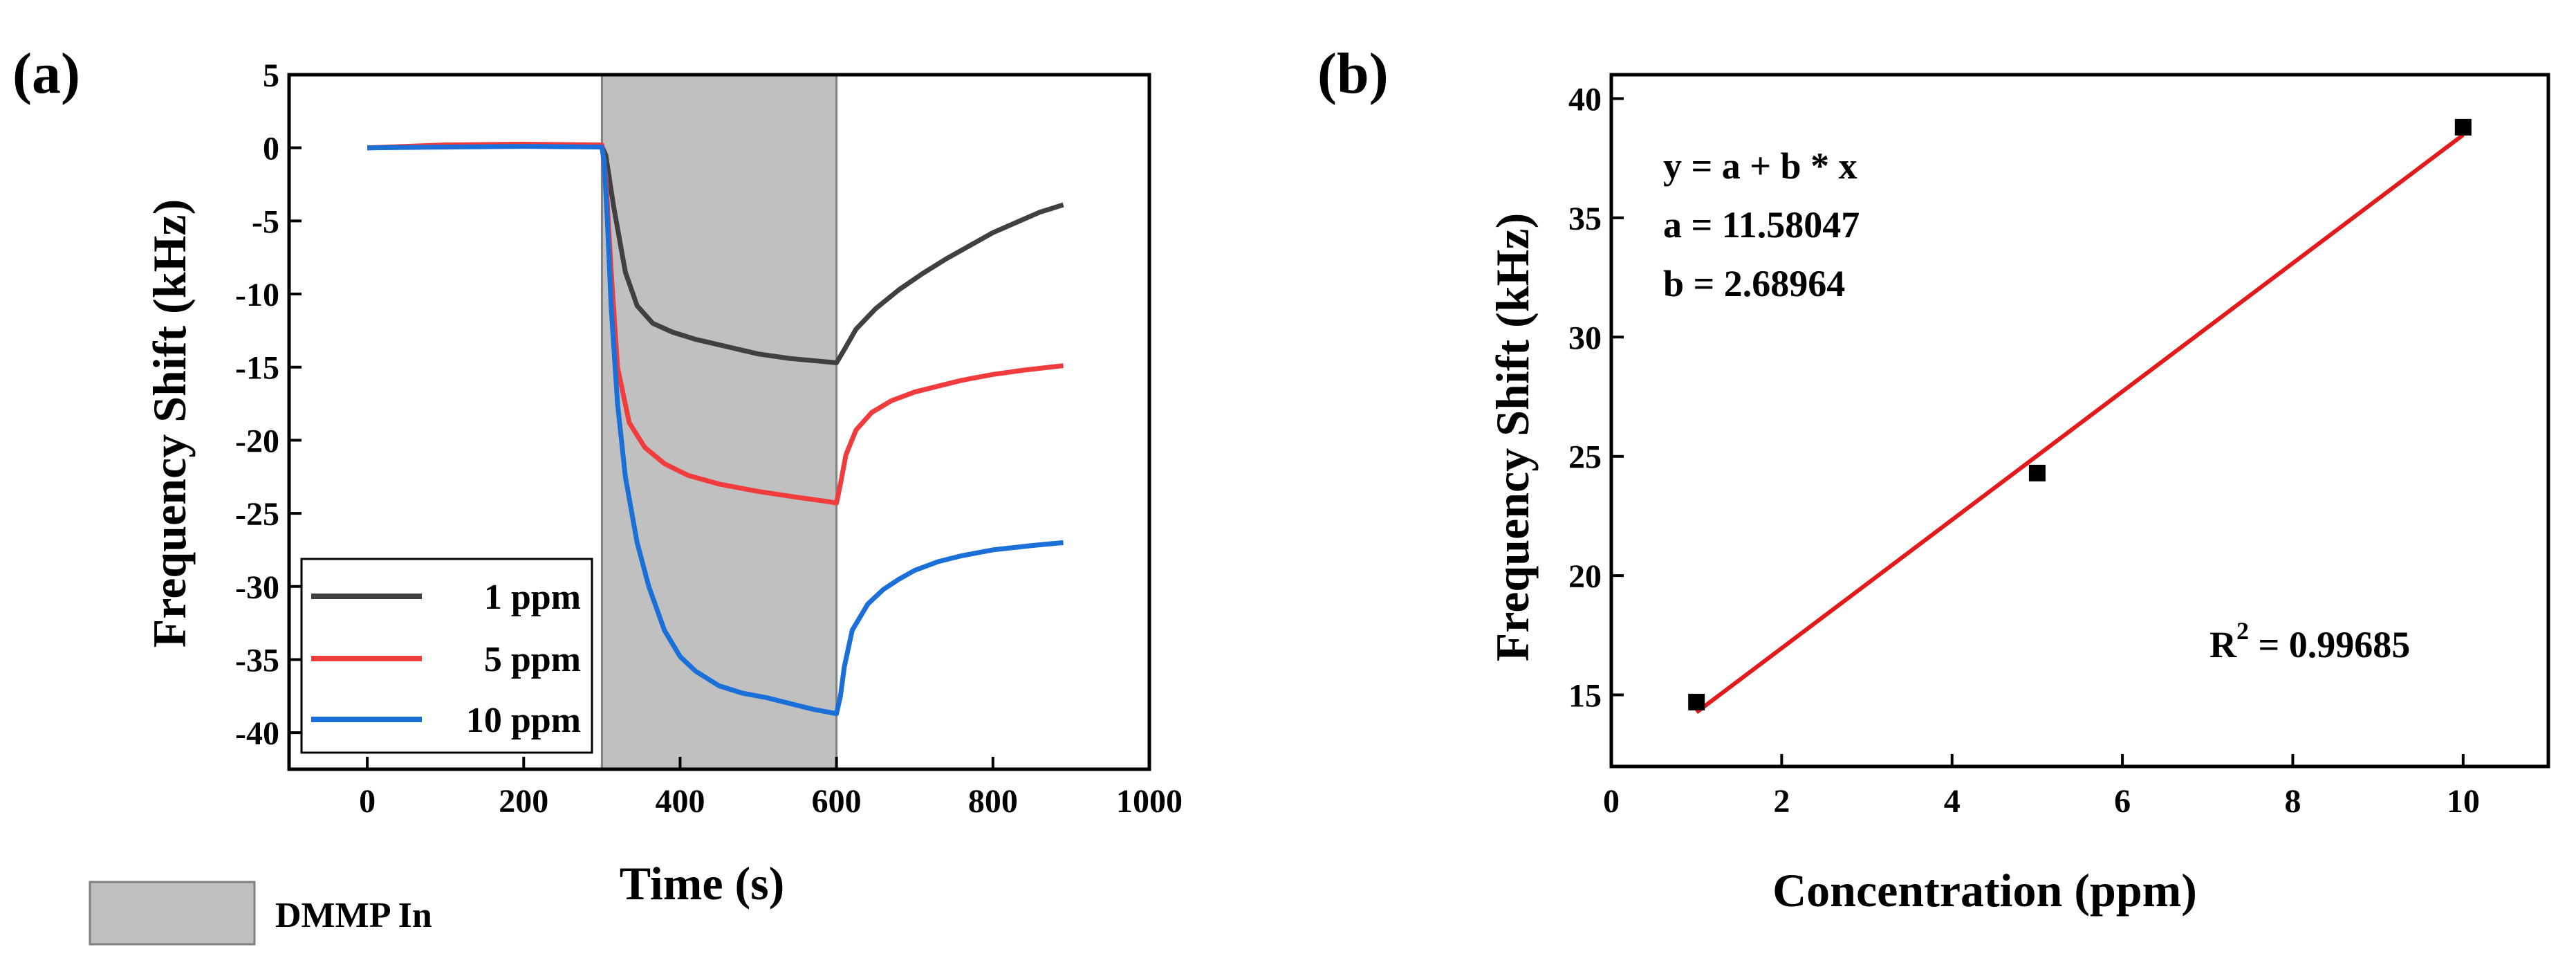 Image resolution: width=2576 pixels, height=965 pixels. I want to click on y-tick-label: -25, so click(257, 514).